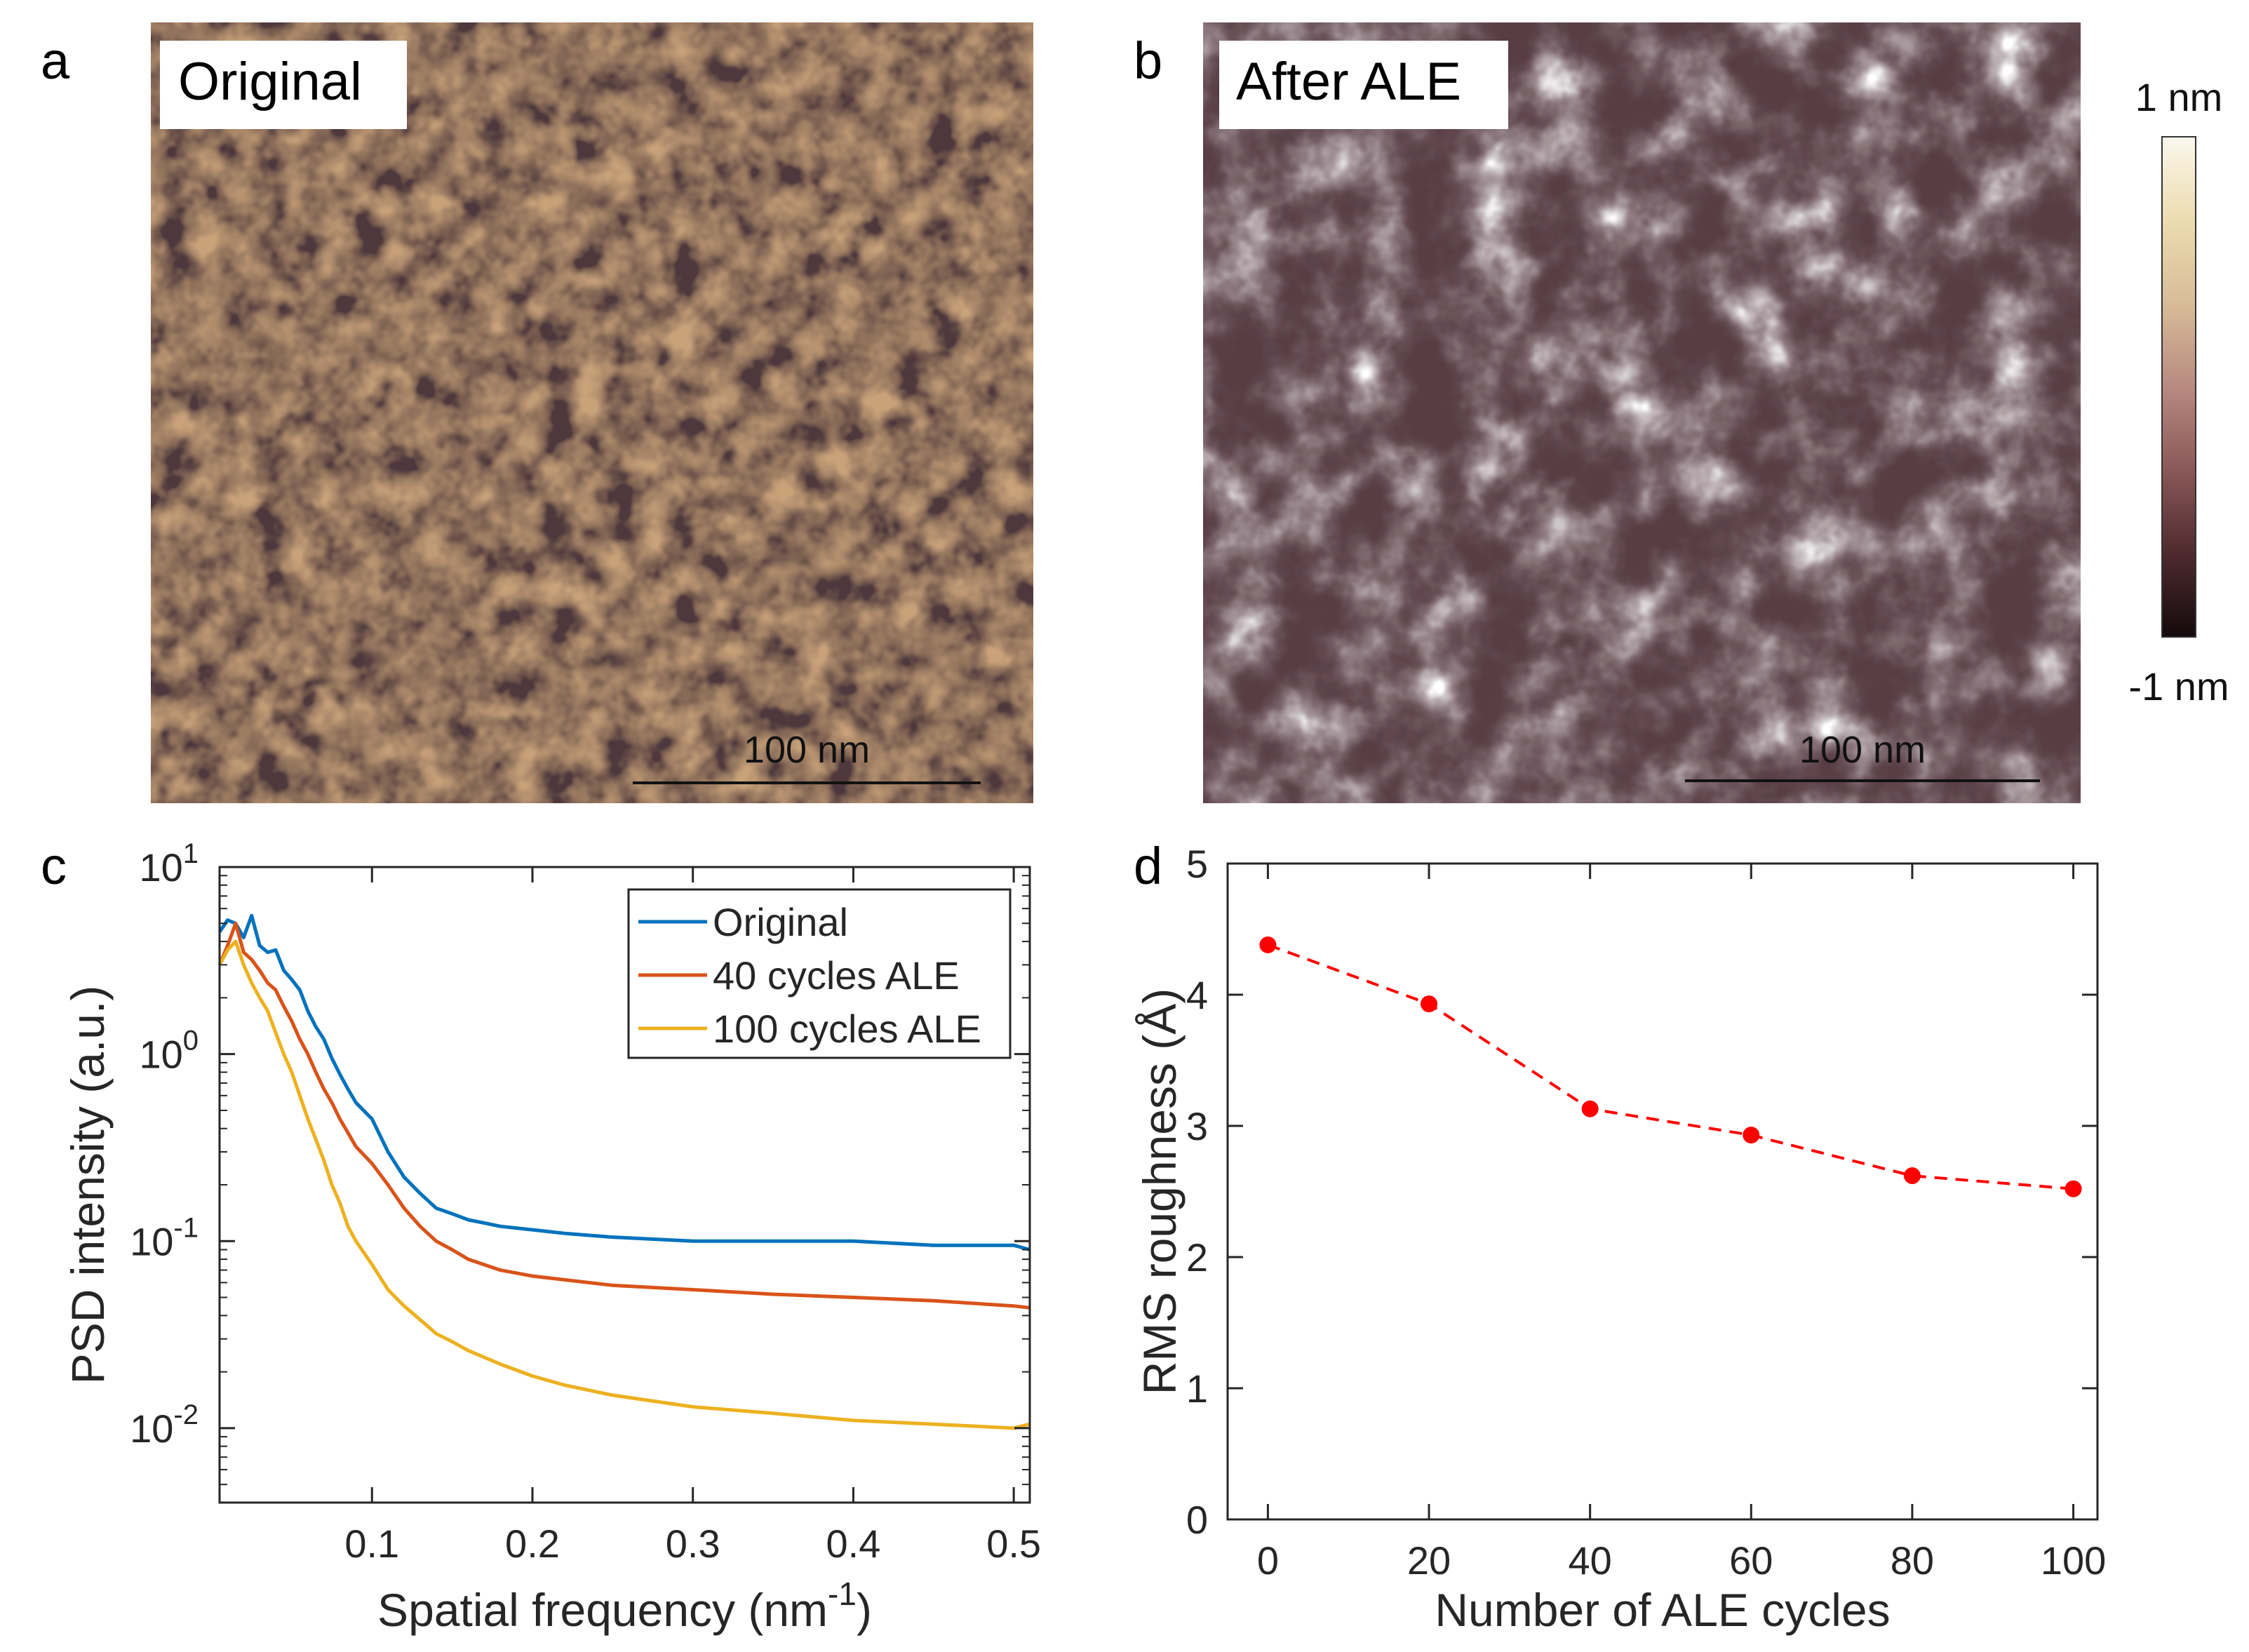 This screenshot has height=1652, width=2249. I want to click on x-tick-label-d: 40, so click(1590, 1560).